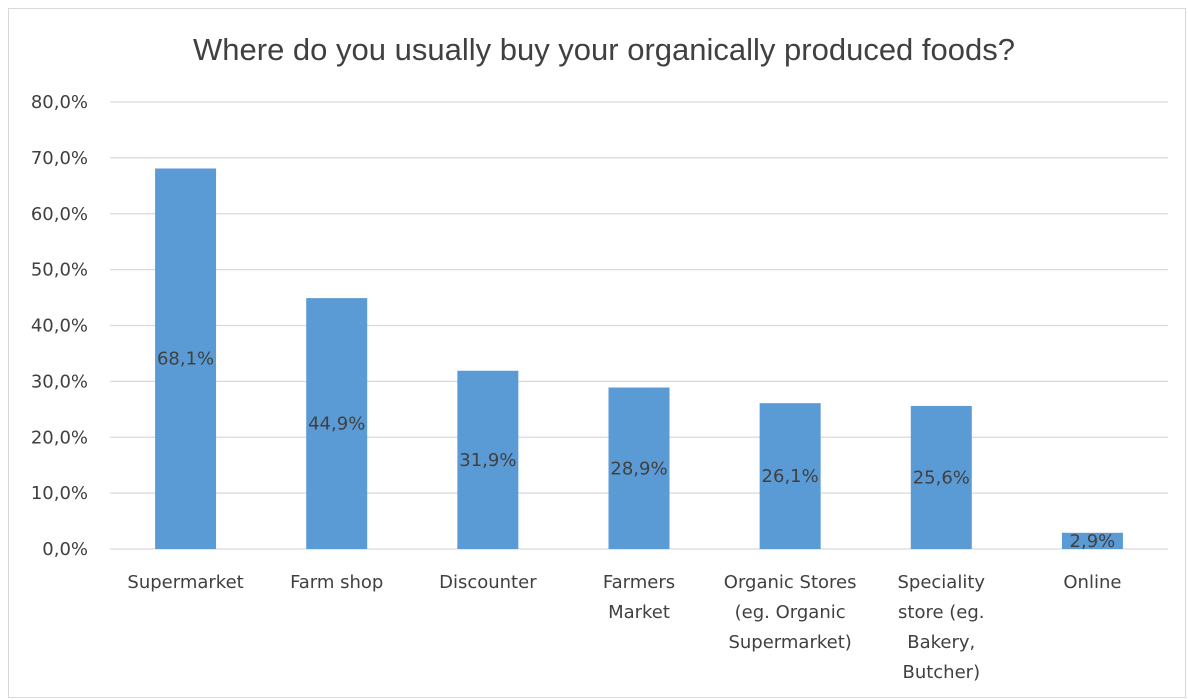 Image resolution: width=1188 pixels, height=700 pixels. Describe the element at coordinates (59, 381) in the screenshot. I see `y-tick-label: 30,0%` at that location.